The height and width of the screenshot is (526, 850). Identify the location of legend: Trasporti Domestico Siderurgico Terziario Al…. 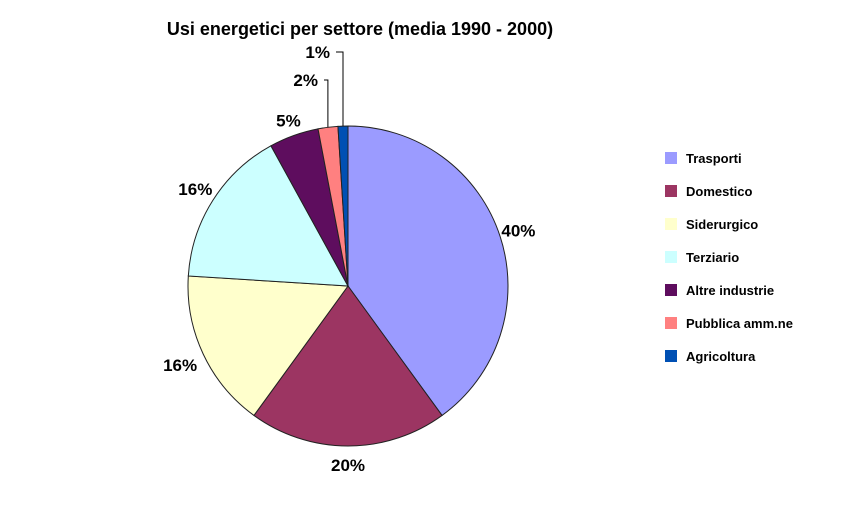
(729, 257).